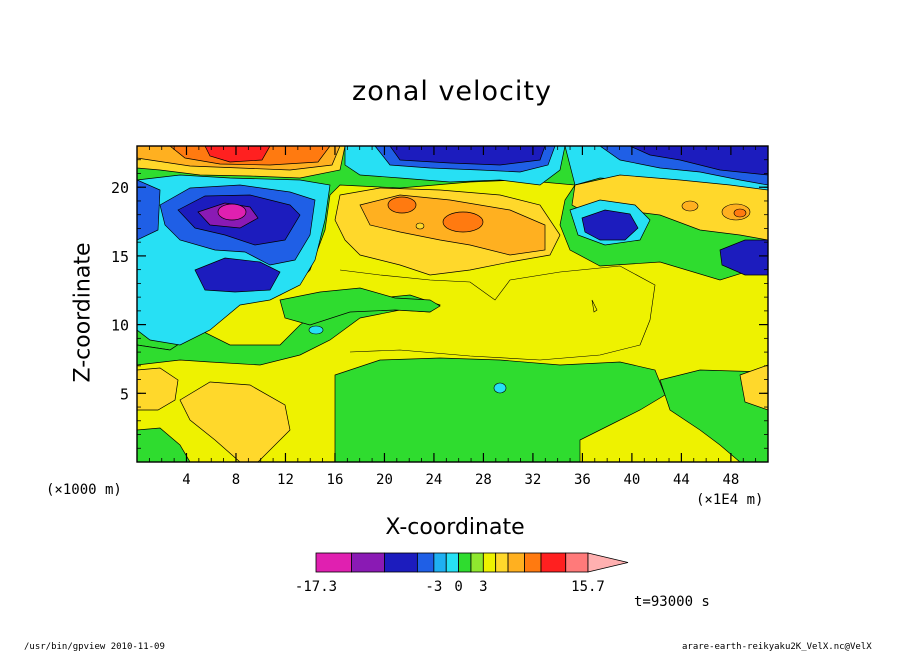 Image resolution: width=904 pixels, height=654 pixels. What do you see at coordinates (186, 480) in the screenshot?
I see `x-tick-label: 4` at bounding box center [186, 480].